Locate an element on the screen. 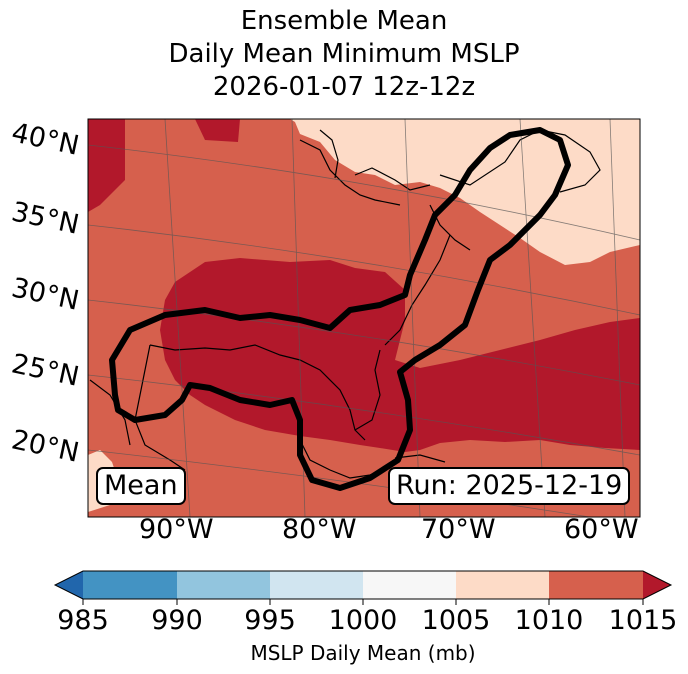  colorbar-tick-1005: 1005 is located at coordinates (456, 620).